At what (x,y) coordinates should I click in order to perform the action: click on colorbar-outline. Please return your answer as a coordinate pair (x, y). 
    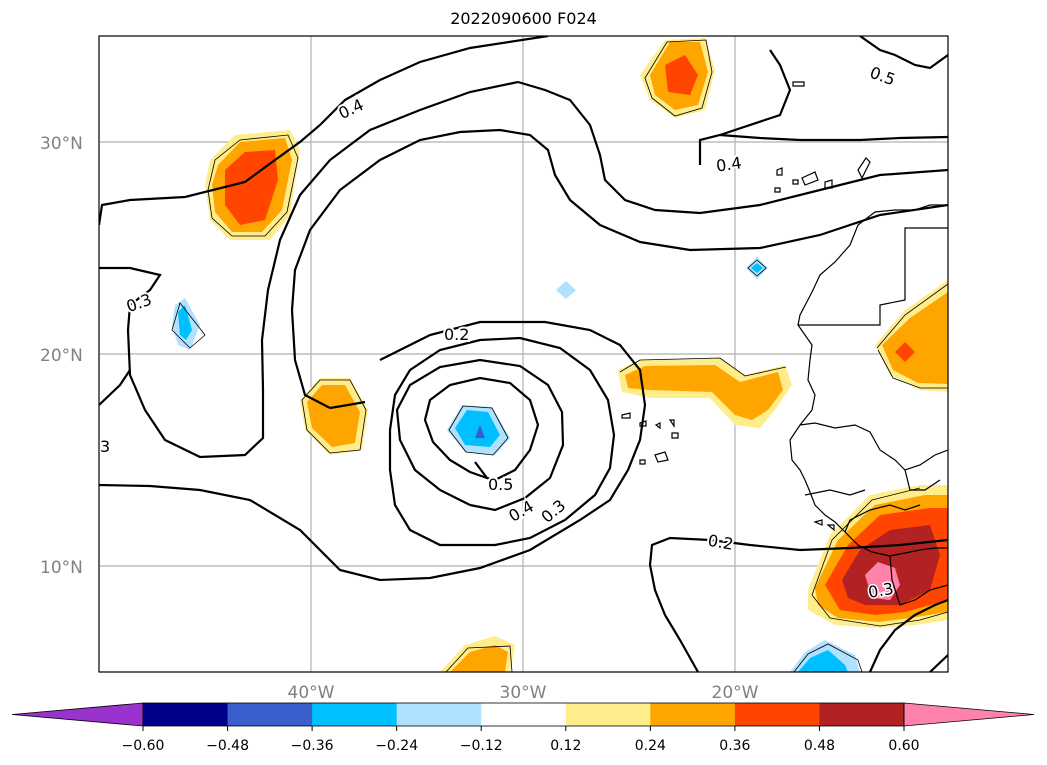
    Looking at the image, I should click on (523, 714).